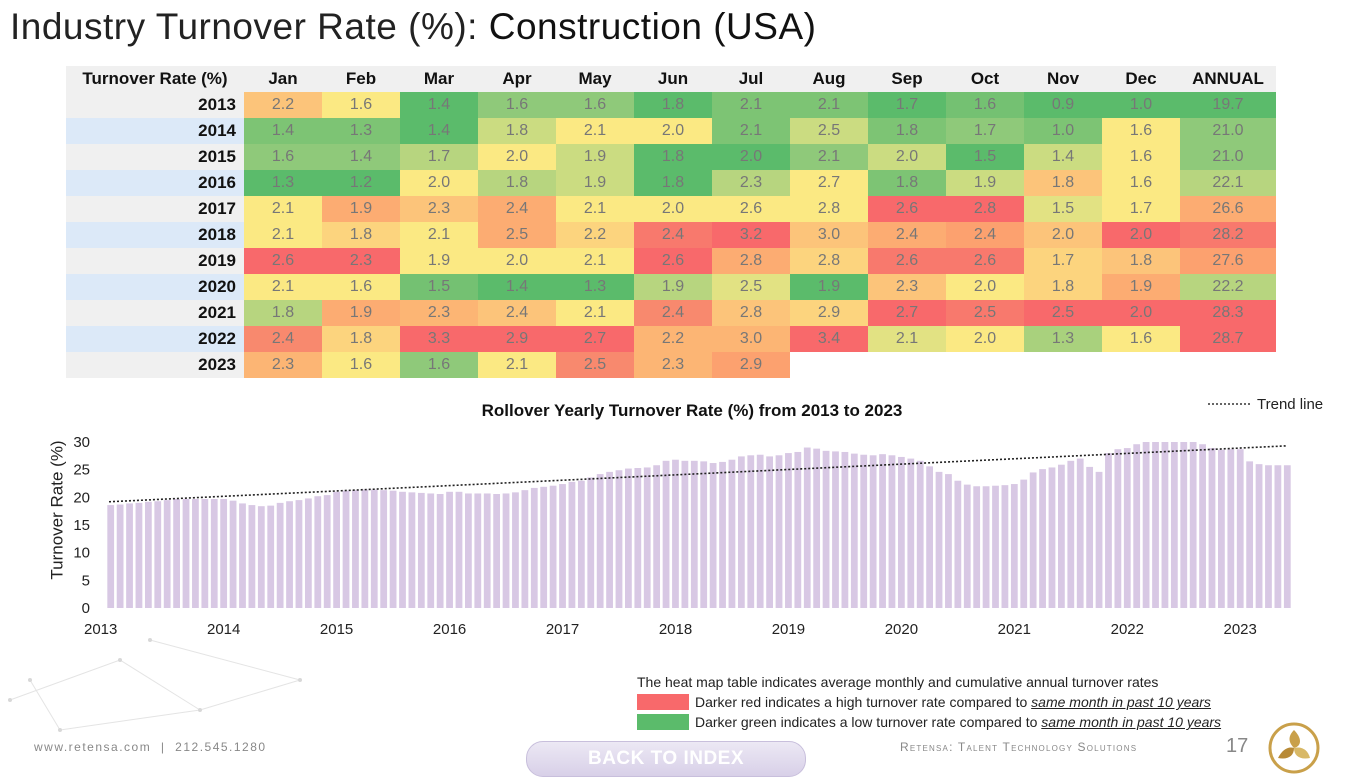 The image size is (1358, 783). What do you see at coordinates (751, 313) in the screenshot?
I see `heatmap-cell: 2.8` at bounding box center [751, 313].